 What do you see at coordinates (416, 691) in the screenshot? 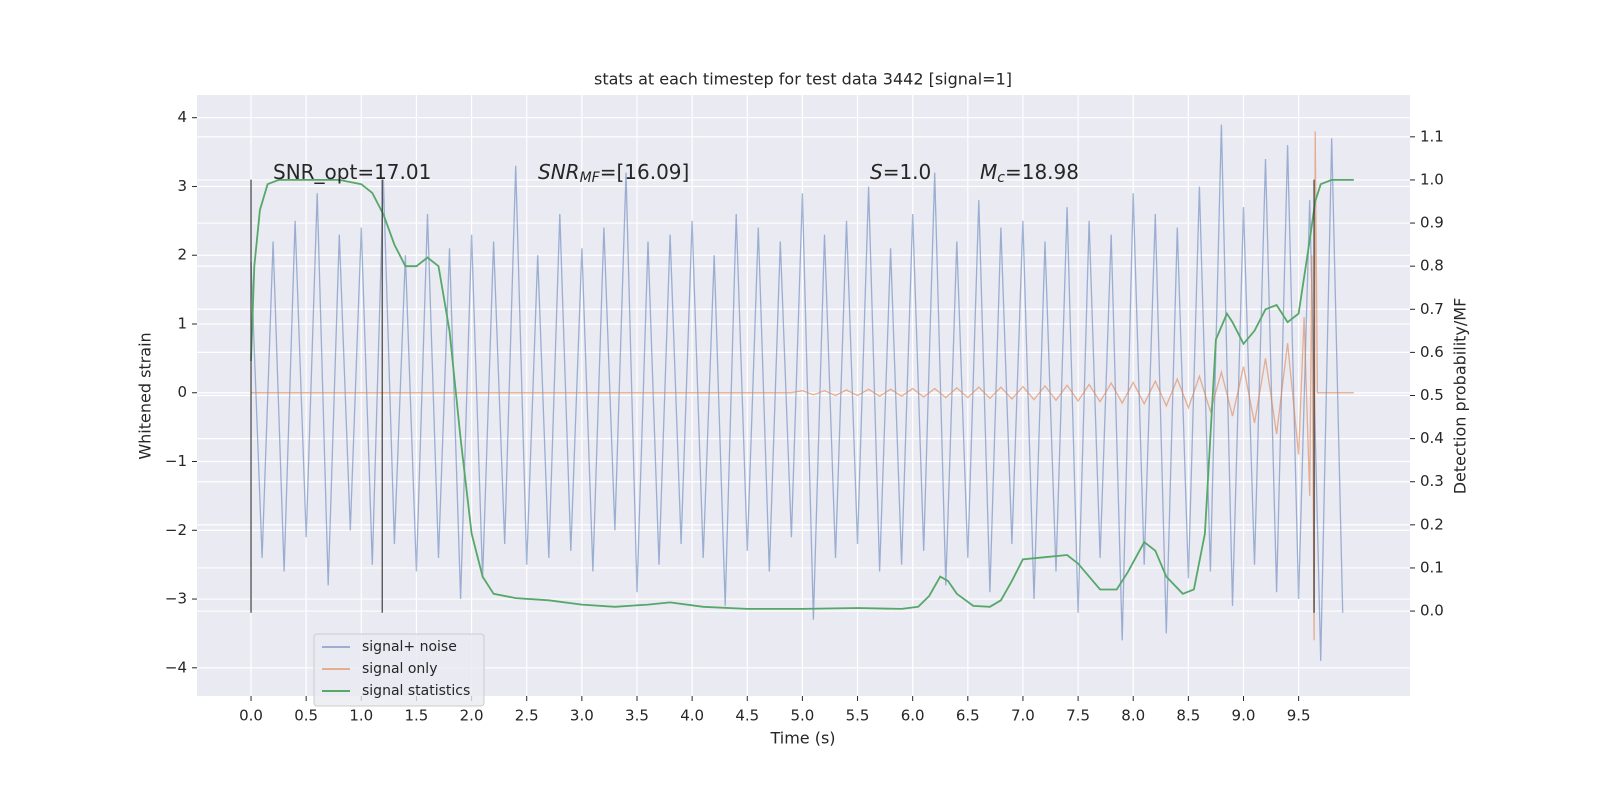
I see `legend-label: signal statistics` at bounding box center [416, 691].